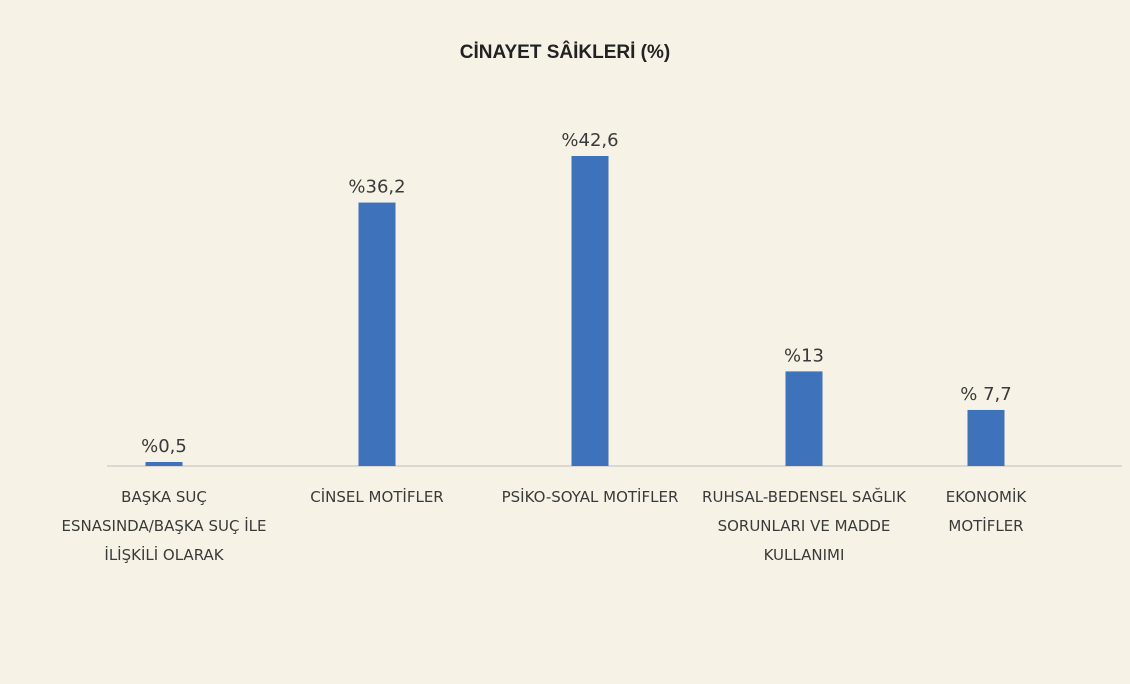  Describe the element at coordinates (164, 554) in the screenshot. I see `category-label-0-line-2: İLİŞKİLİ OLARAK` at that location.